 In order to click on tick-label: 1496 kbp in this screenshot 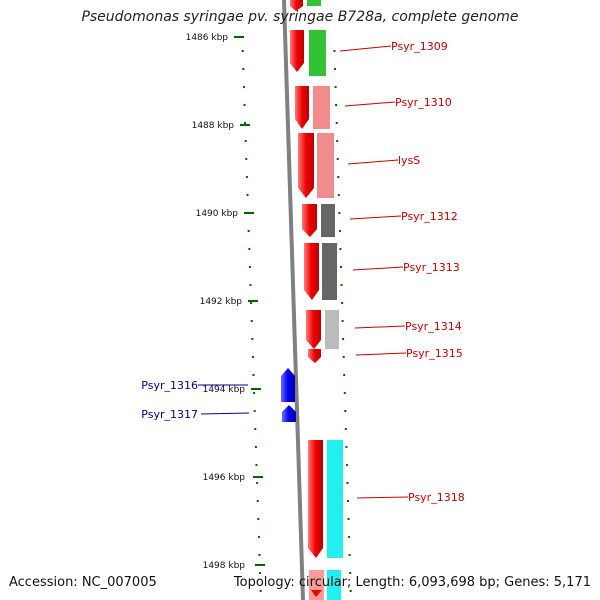, I will do `click(224, 478)`.